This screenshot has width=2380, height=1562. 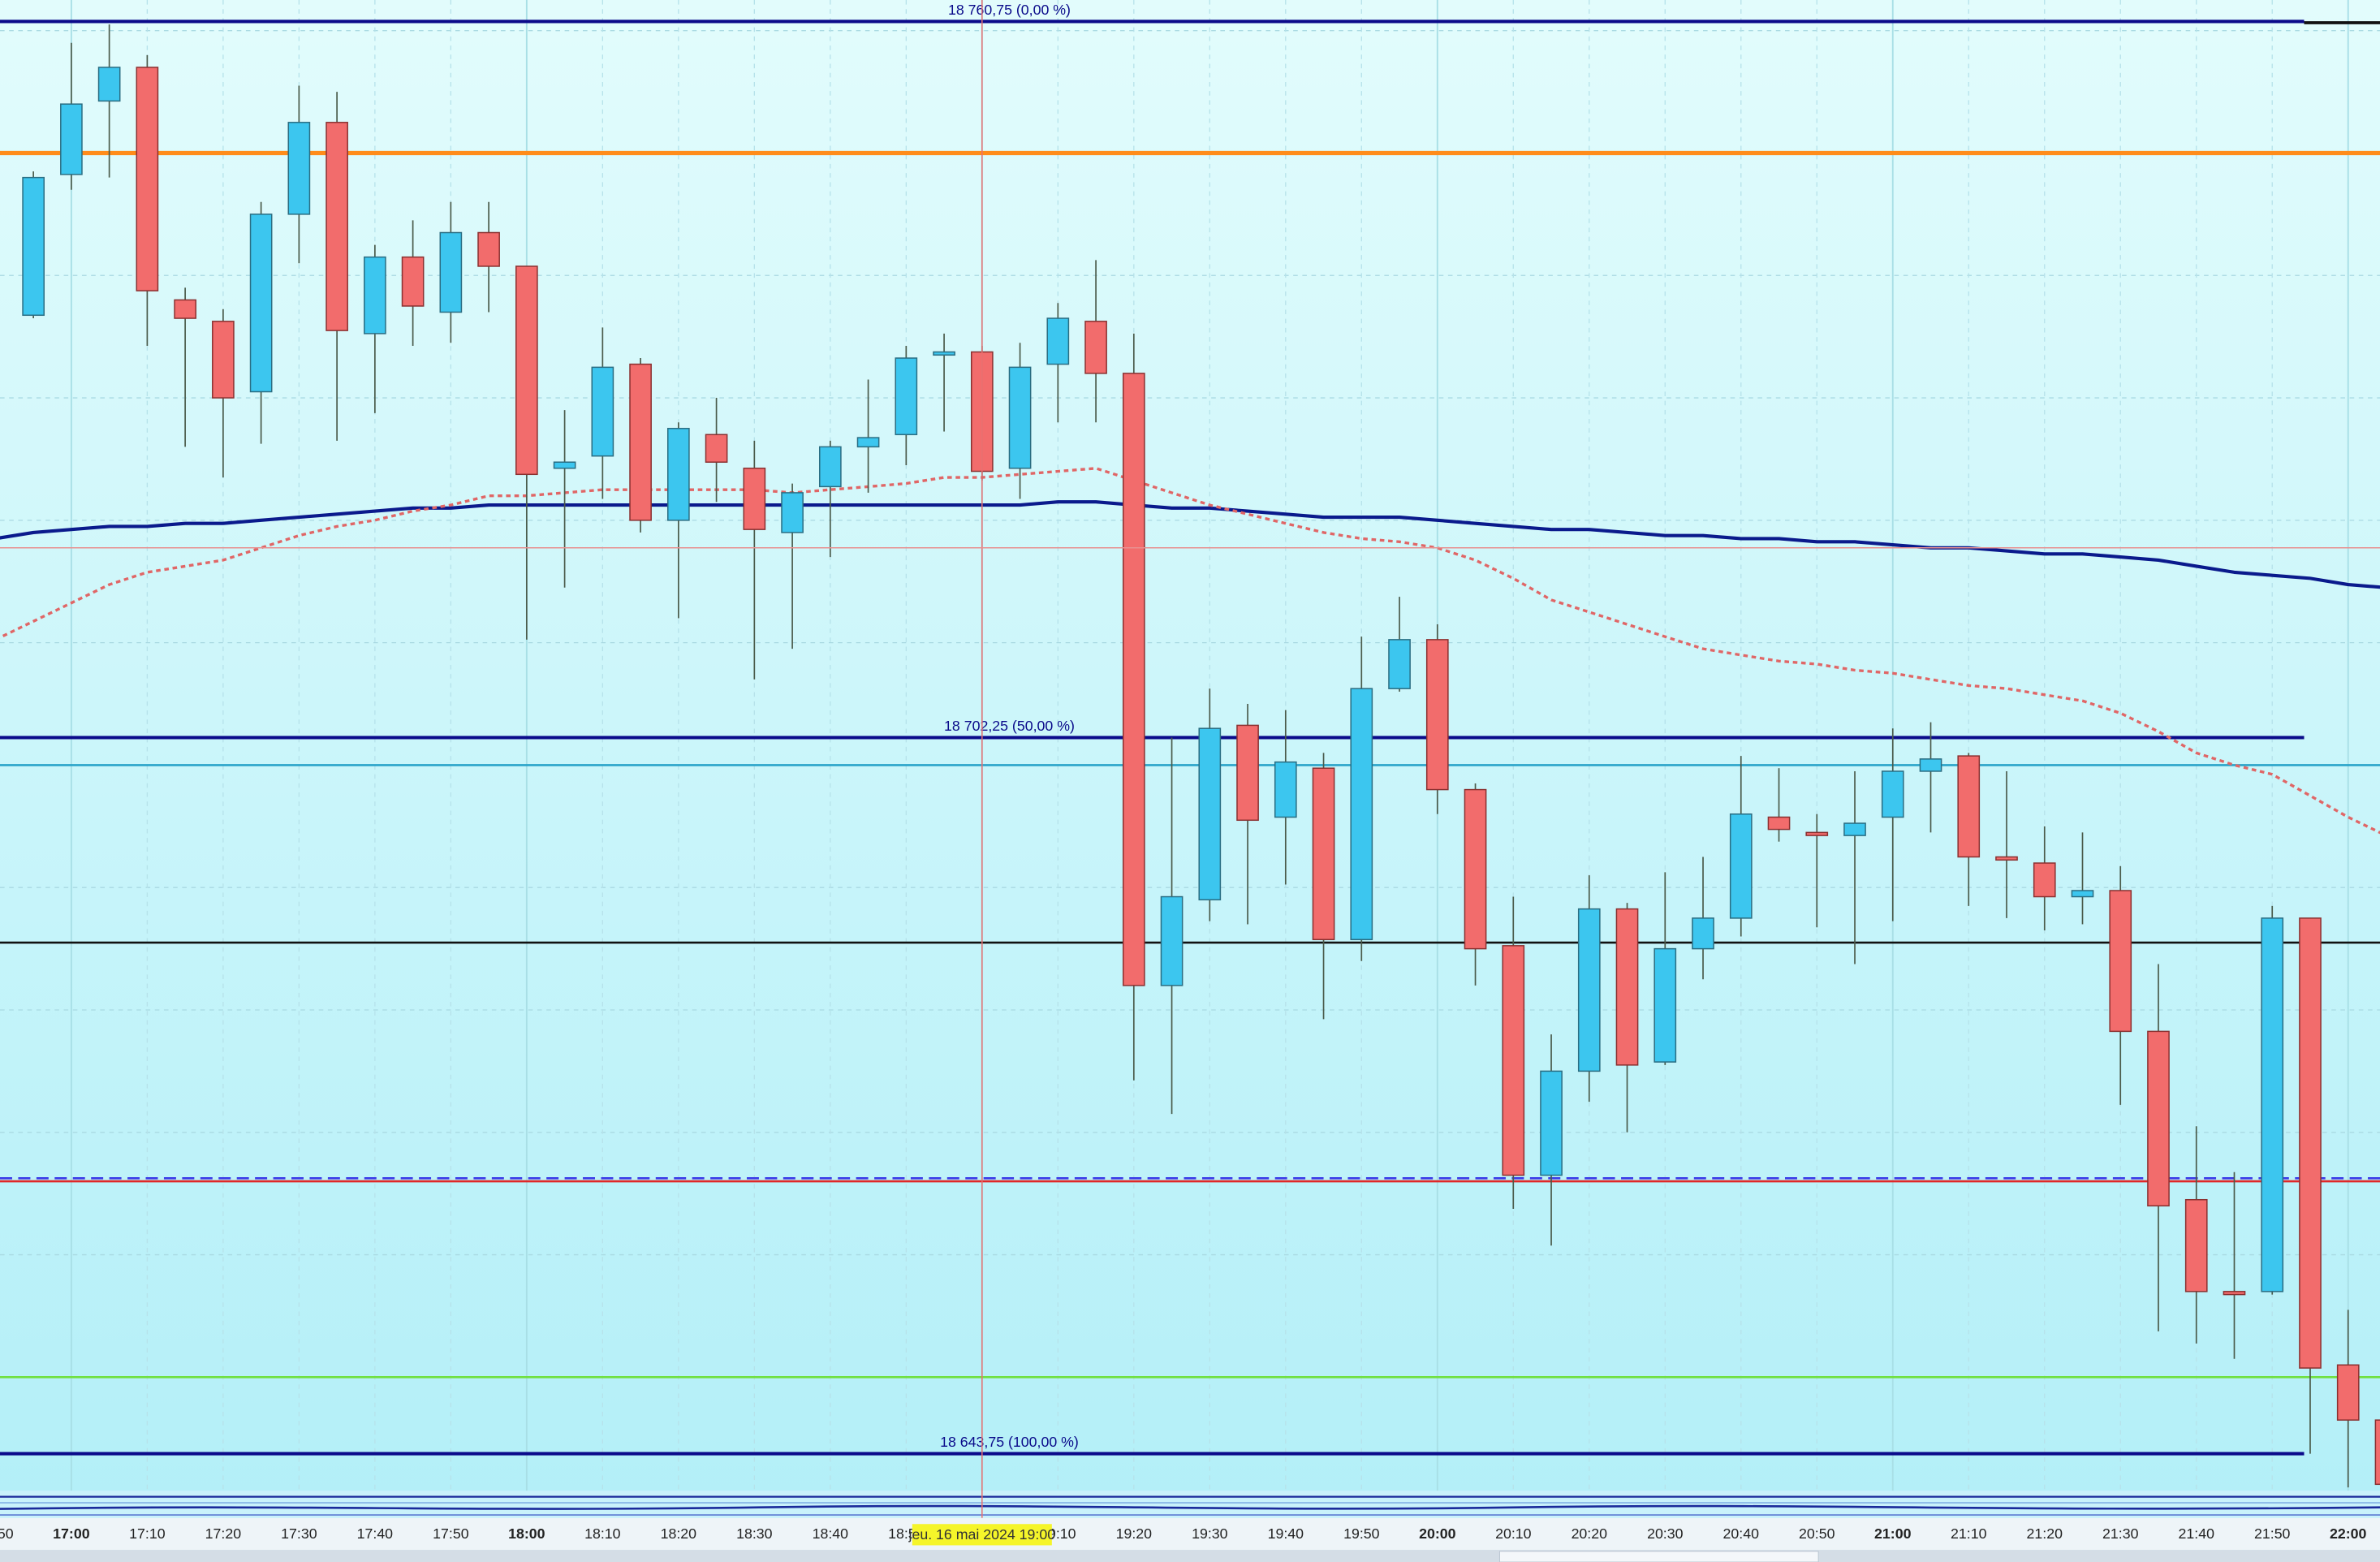 I want to click on crosshair-date-label: jeu. 16 mai 2024 19:00, so click(x=982, y=1534).